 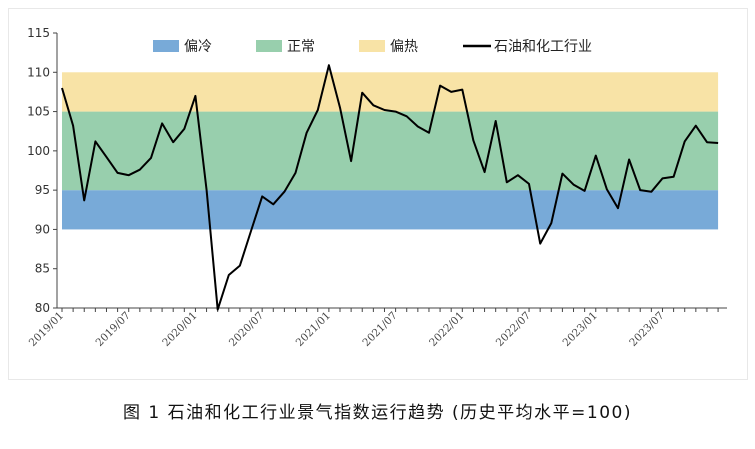 What do you see at coordinates (42, 229) in the screenshot?
I see `y-tick-label: 90` at bounding box center [42, 229].